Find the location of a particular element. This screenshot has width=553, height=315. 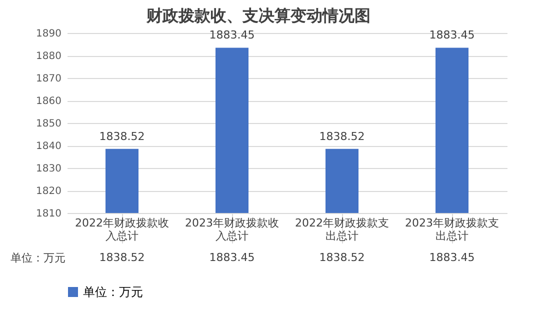

x-tick-label: 2022年财政拨款支出总计 is located at coordinates (342, 229).